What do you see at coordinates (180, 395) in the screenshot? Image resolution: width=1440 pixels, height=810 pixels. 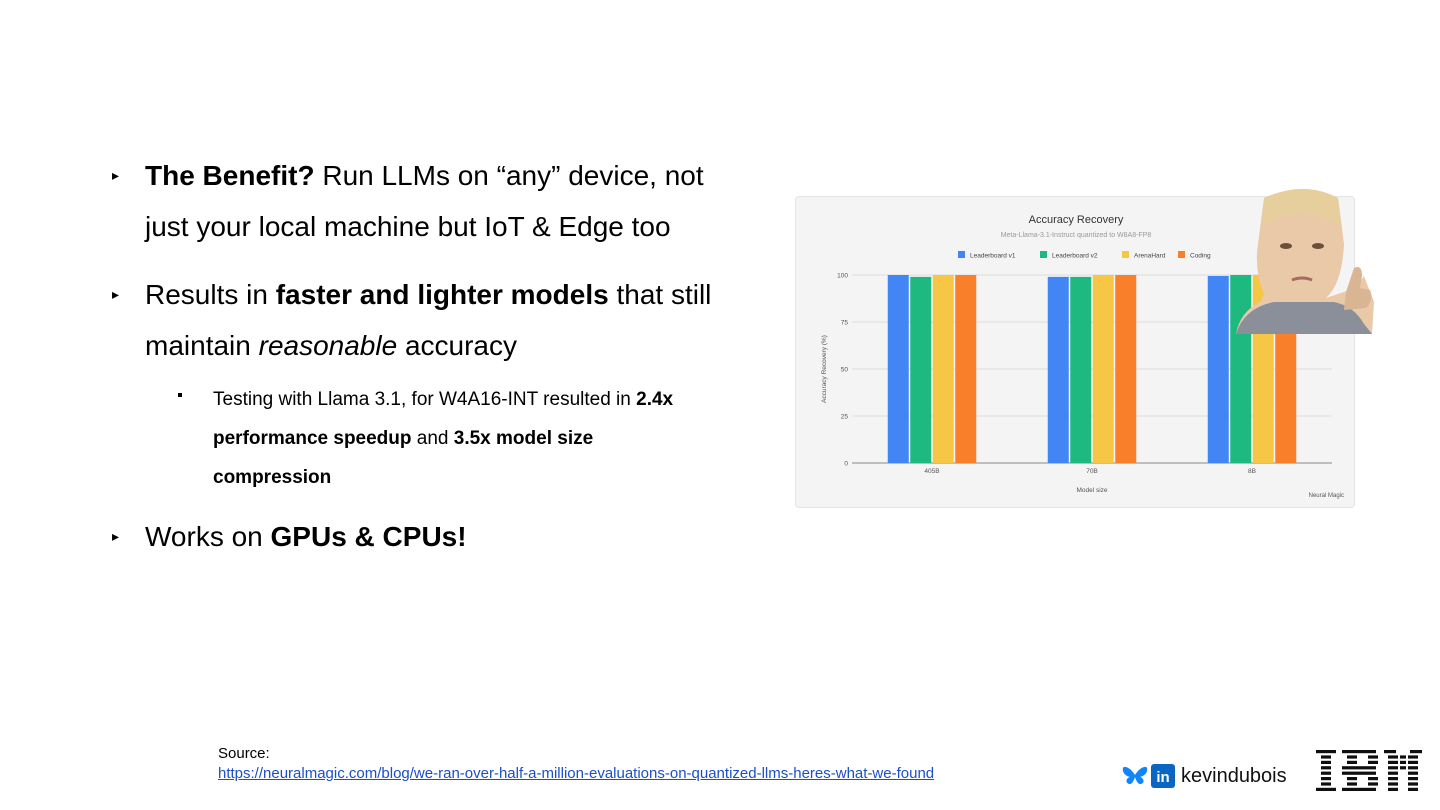 I see `sub-bullet-marker` at bounding box center [180, 395].